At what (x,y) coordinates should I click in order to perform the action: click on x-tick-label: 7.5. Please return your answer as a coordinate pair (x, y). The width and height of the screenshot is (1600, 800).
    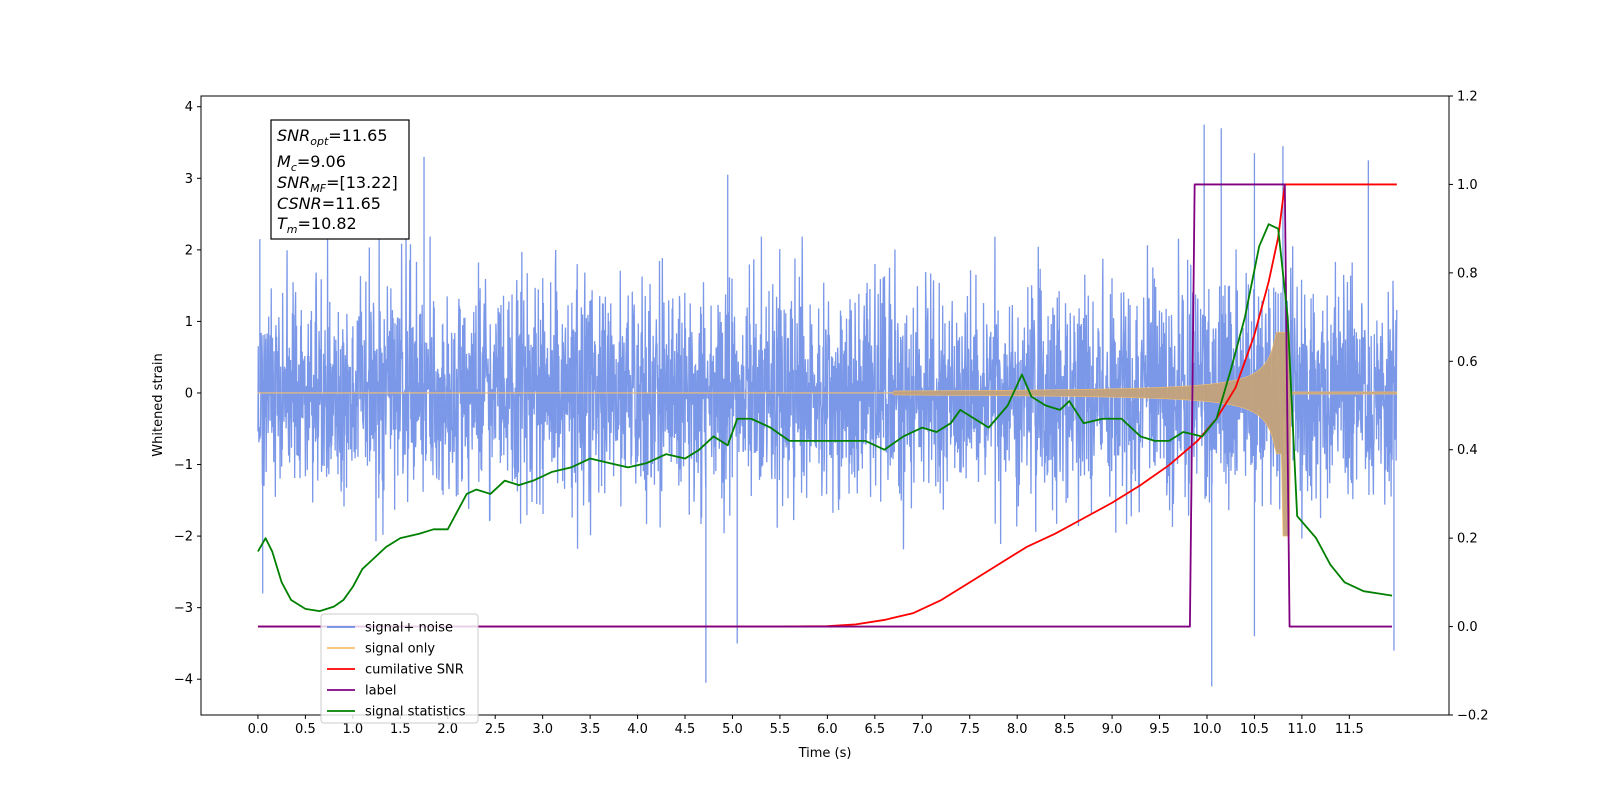
    Looking at the image, I should click on (969, 729).